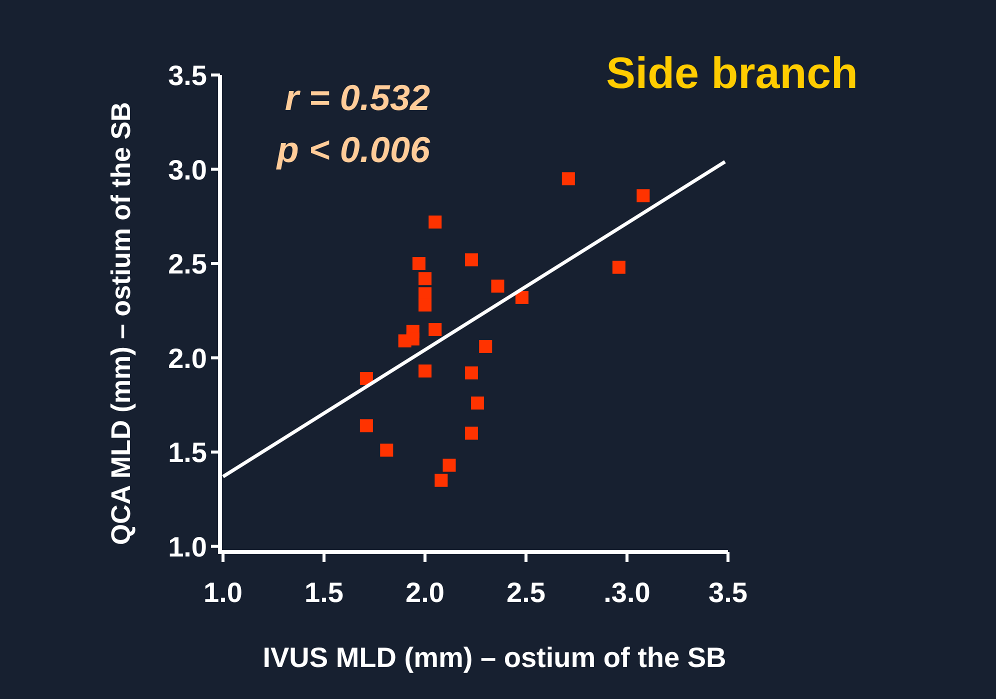 The image size is (996, 699). I want to click on y-tick-label: 3.5, so click(187, 76).